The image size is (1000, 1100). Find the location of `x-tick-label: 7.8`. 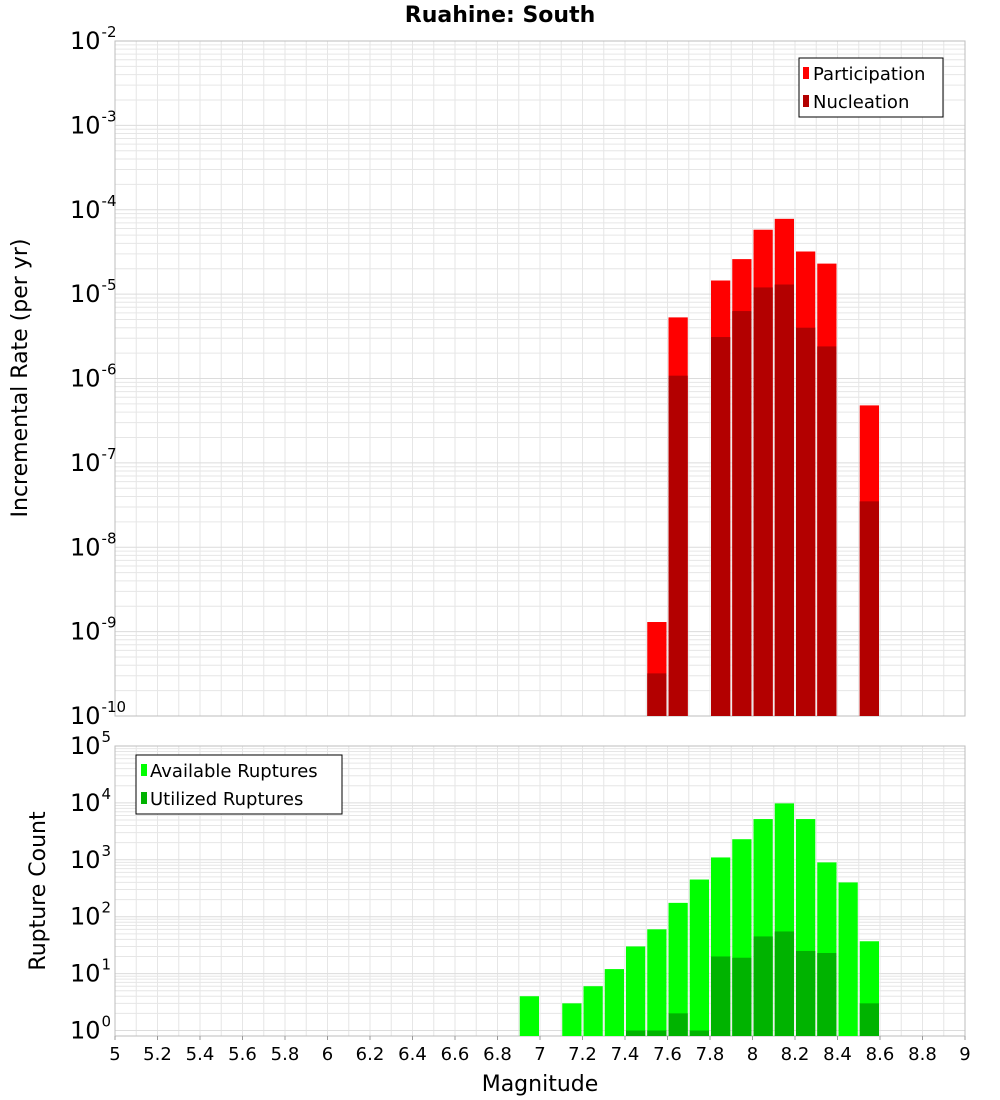

x-tick-label: 7.8 is located at coordinates (710, 1054).